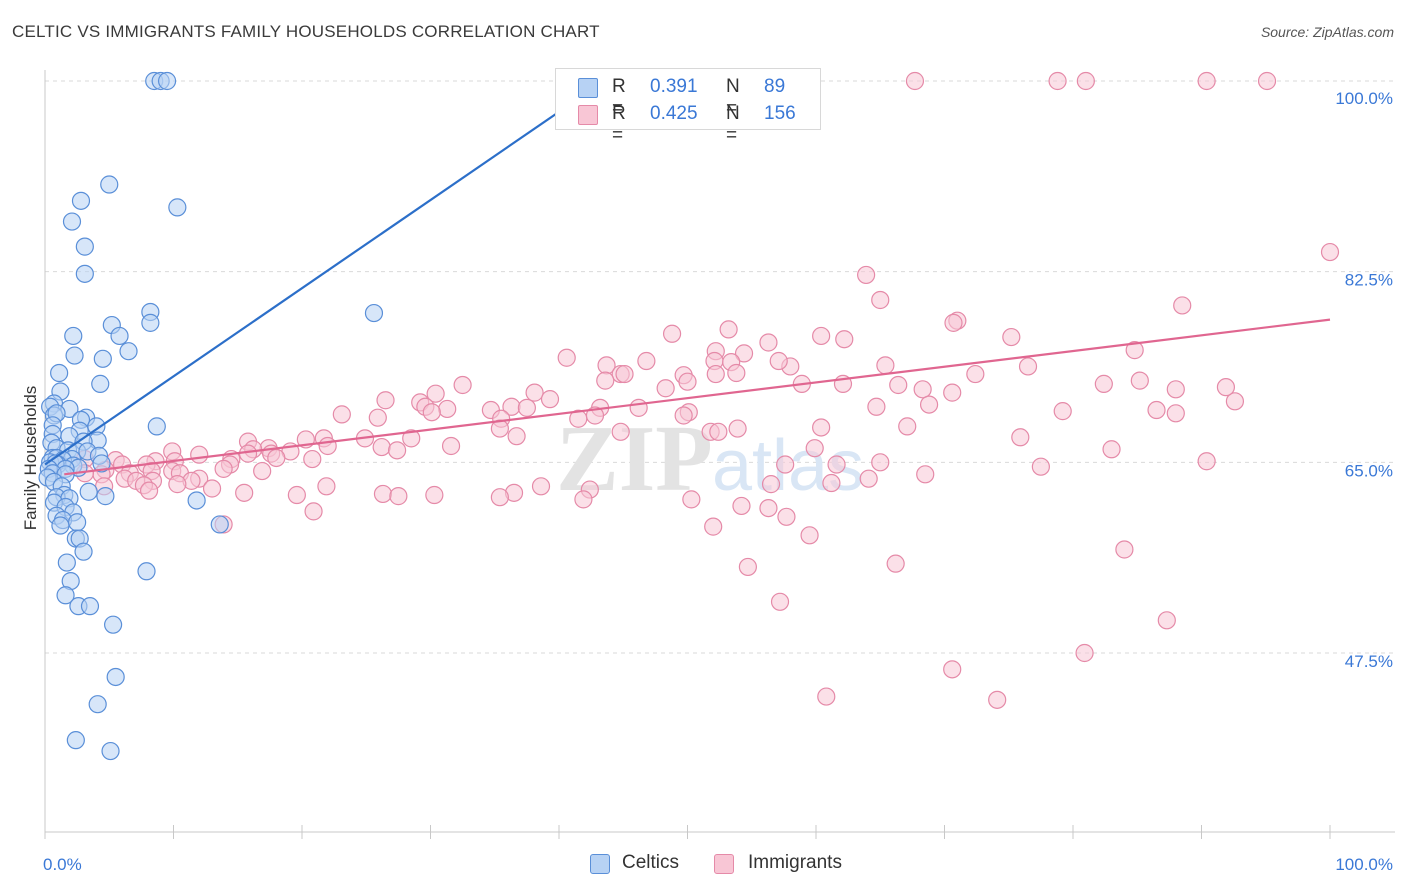 The width and height of the screenshot is (1406, 892). What do you see at coordinates (588, 88) in the screenshot?
I see `celtics-swatch` at bounding box center [588, 88].